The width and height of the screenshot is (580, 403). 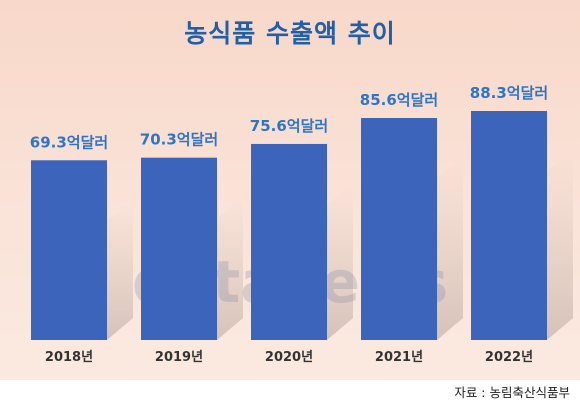 What do you see at coordinates (289, 357) in the screenshot?
I see `category-label: 2020년` at bounding box center [289, 357].